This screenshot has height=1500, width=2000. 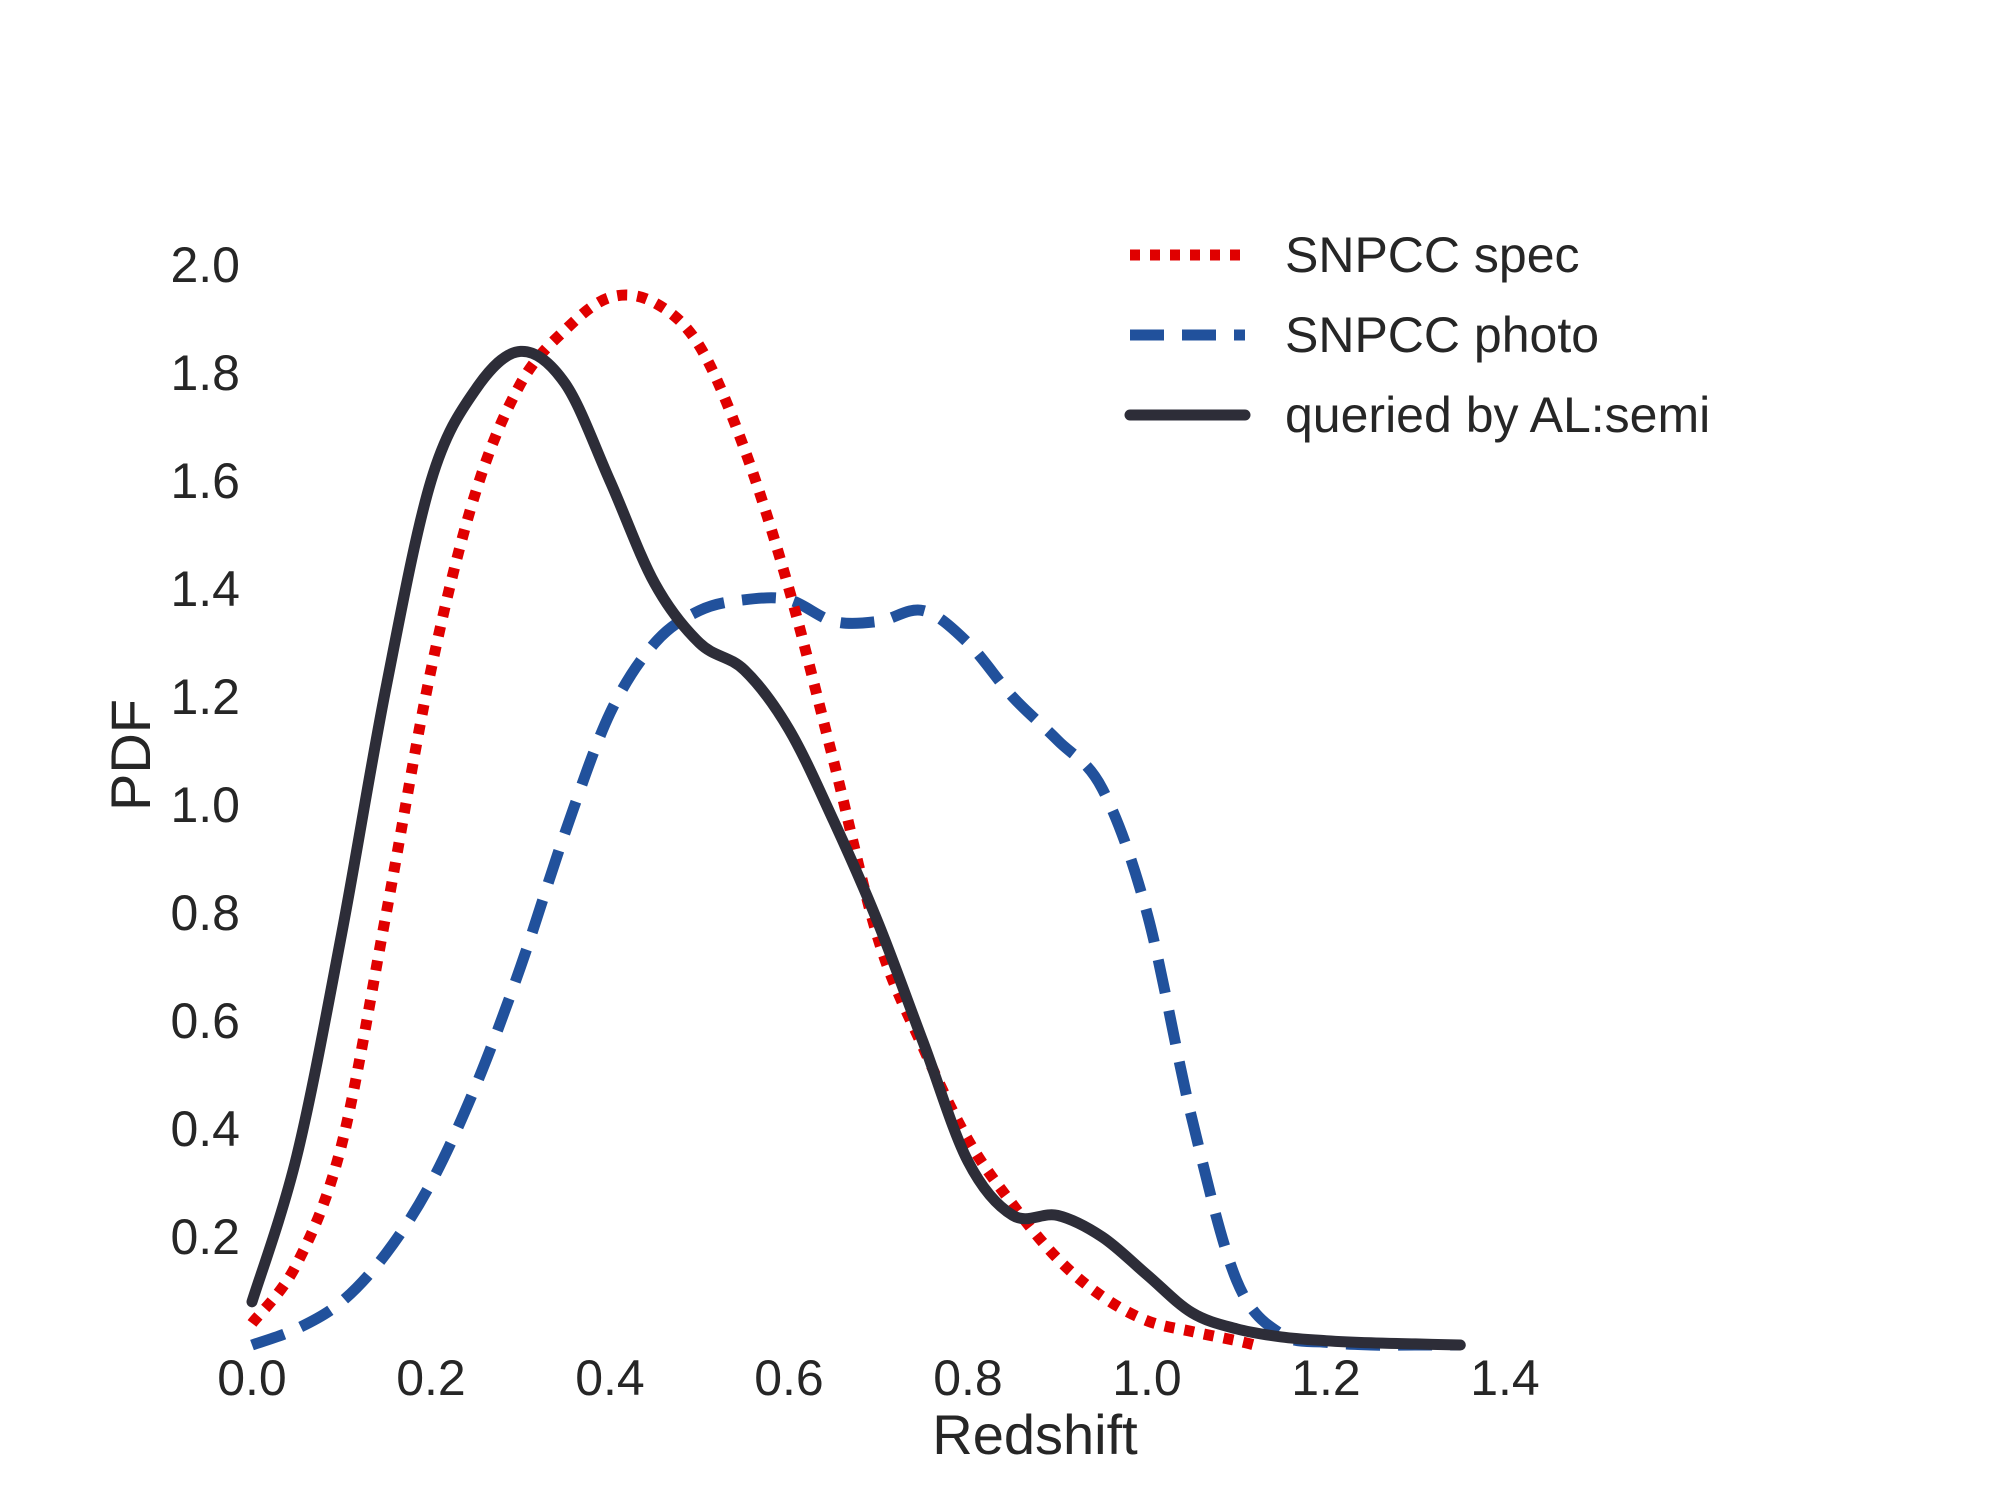 I want to click on y-tick-label: 0.8, so click(x=205, y=913).